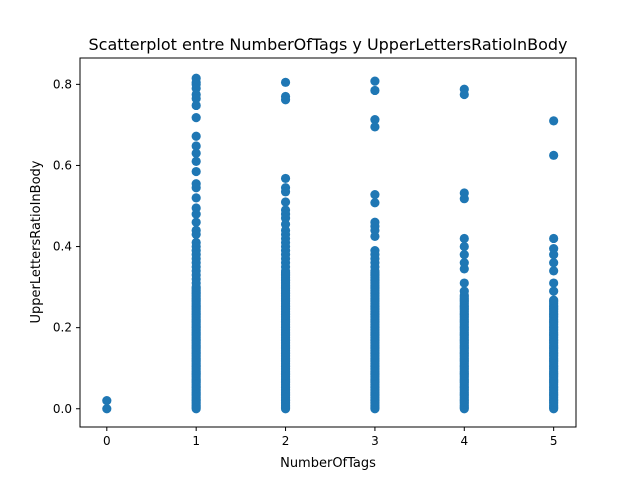  Describe the element at coordinates (62, 409) in the screenshot. I see `y-tick-label: 0.0` at that location.